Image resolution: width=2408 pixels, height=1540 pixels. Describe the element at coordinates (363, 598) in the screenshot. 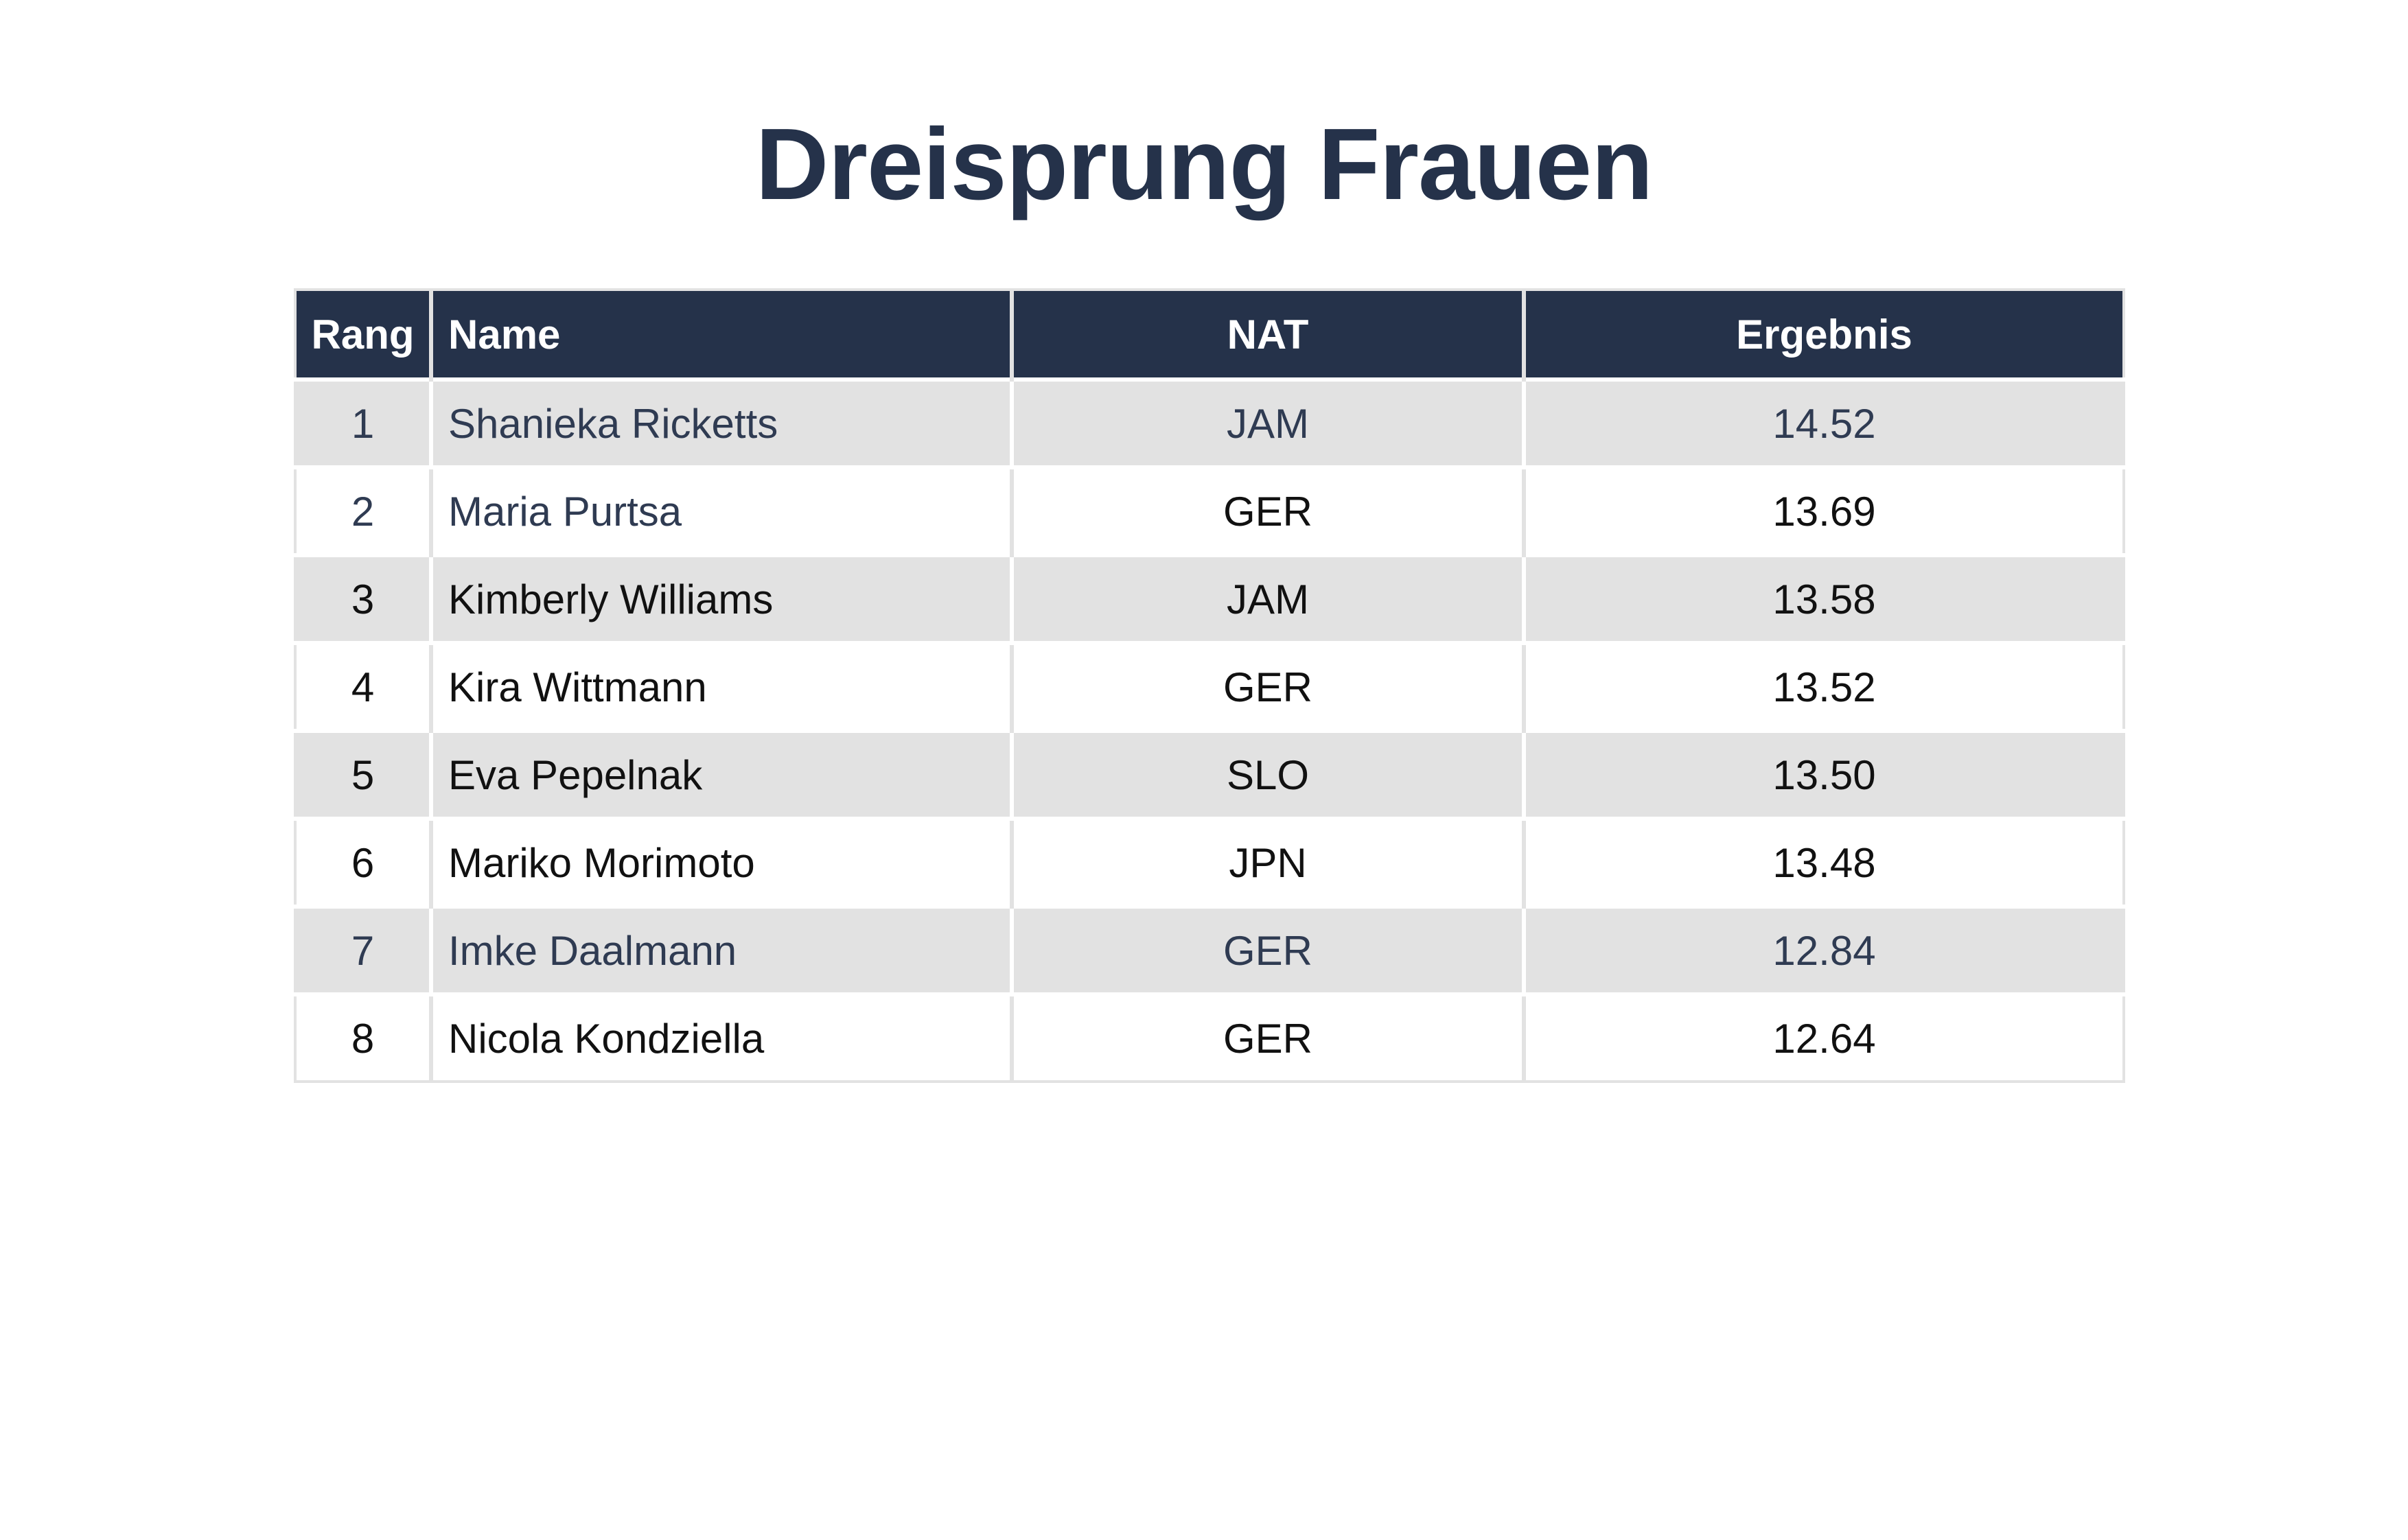

I see `rank-cell: 3` at that location.